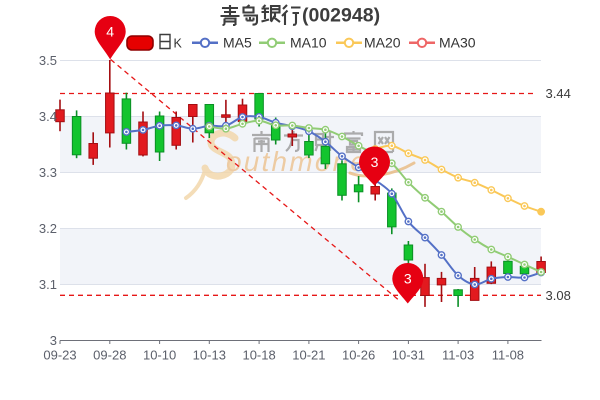 This screenshot has width=600, height=400. I want to click on svg-text: 3.1, so click(48, 284).